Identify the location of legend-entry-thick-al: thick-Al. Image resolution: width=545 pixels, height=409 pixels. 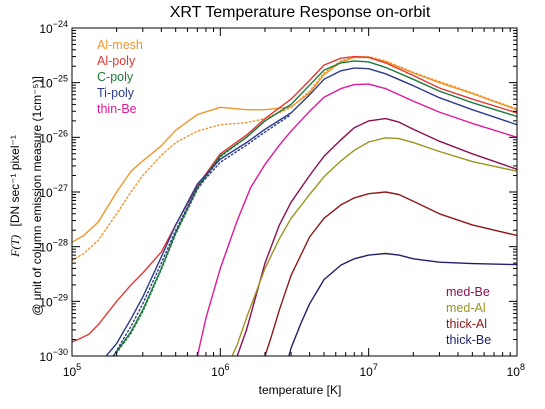
(466, 324).